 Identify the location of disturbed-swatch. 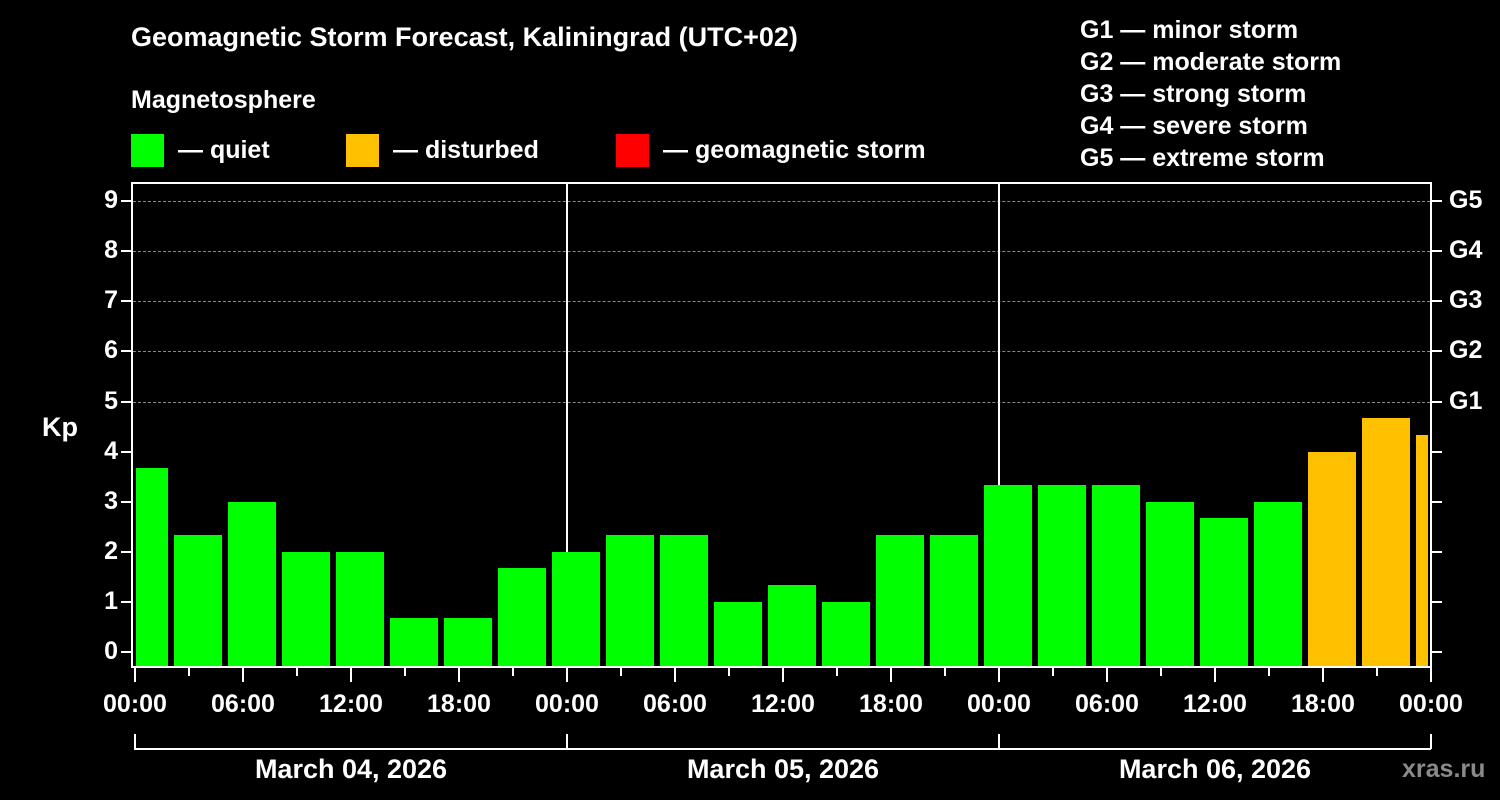
(362, 150).